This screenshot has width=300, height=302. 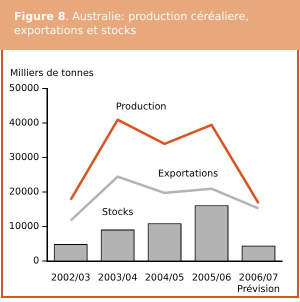 What do you see at coordinates (24, 158) in the screenshot?
I see `y-tick-label: 30000` at bounding box center [24, 158].